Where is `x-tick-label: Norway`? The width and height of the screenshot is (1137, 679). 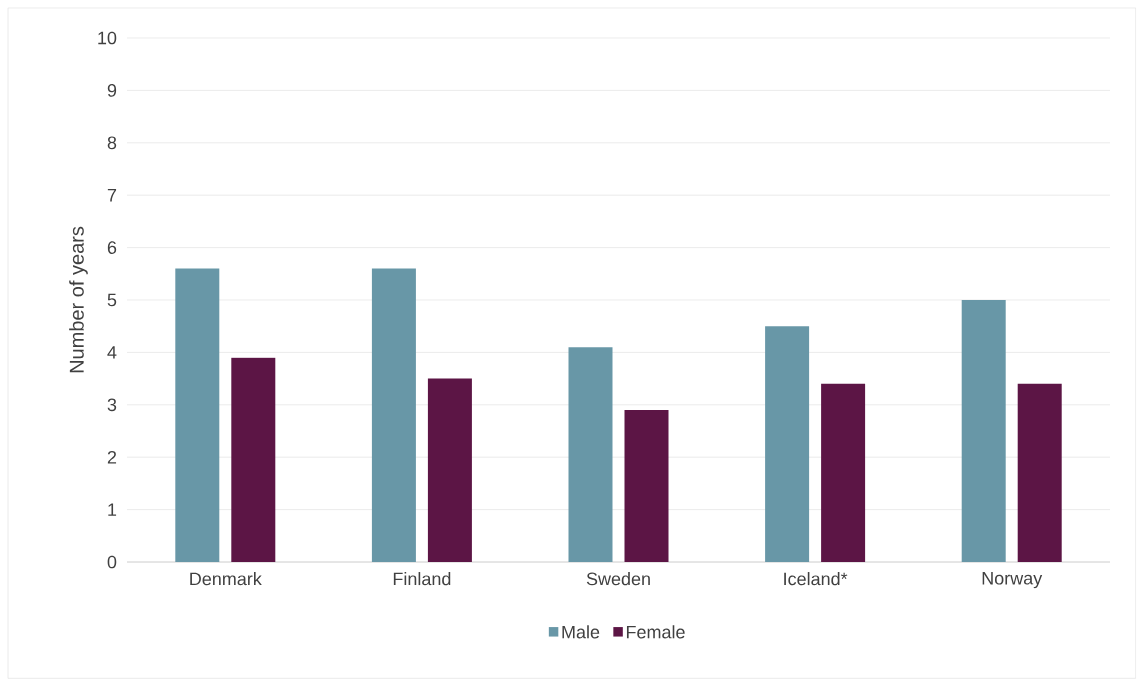 x-tick-label: Norway is located at coordinates (1012, 580).